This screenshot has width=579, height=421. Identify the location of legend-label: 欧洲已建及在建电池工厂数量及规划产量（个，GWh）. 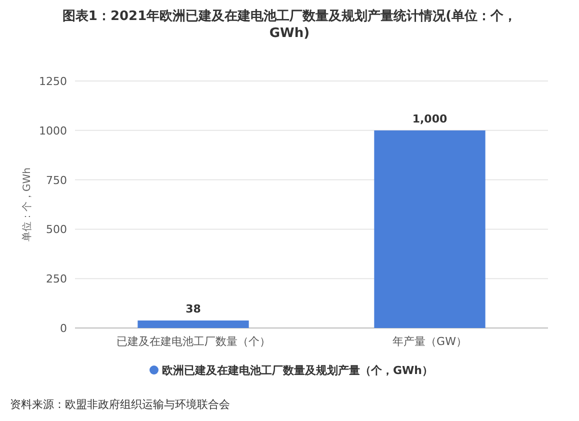
(297, 370).